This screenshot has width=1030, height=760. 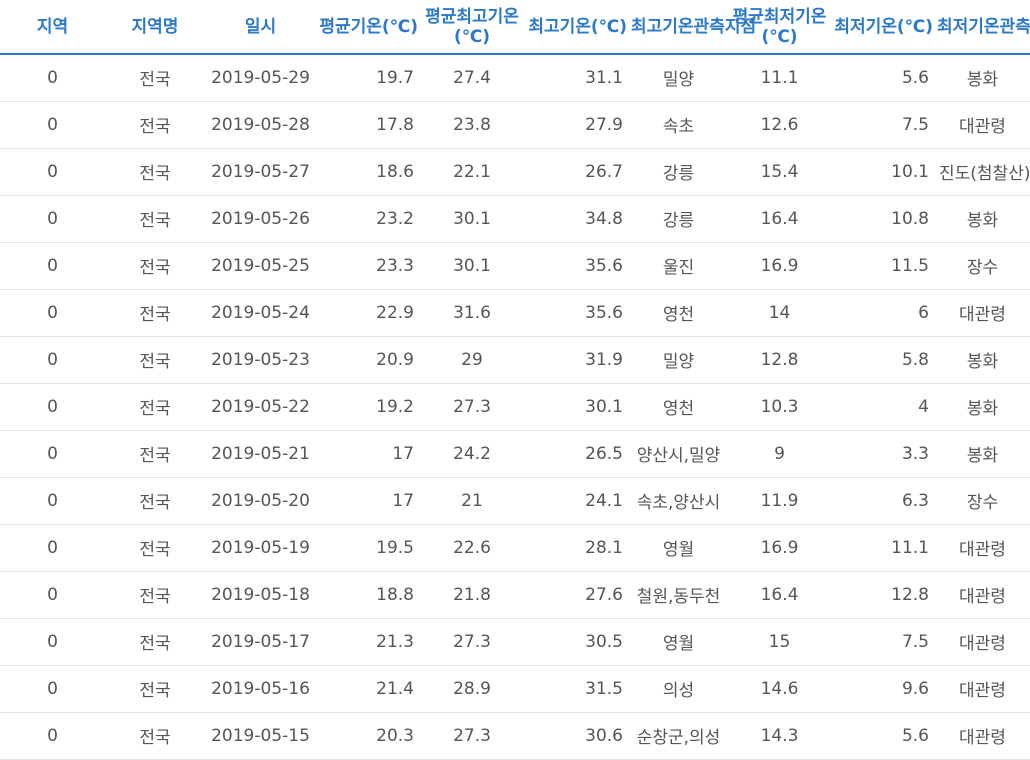 What do you see at coordinates (576, 78) in the screenshot?
I see `cell-max-temp: 31.1` at bounding box center [576, 78].